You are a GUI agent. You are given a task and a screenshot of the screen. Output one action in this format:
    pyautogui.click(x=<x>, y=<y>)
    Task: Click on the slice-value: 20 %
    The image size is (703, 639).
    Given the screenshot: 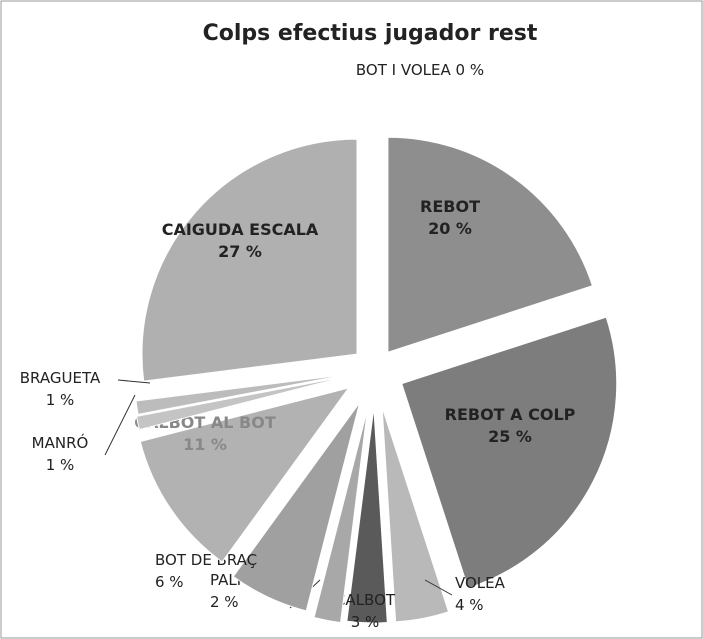 What is the action you would take?
    pyautogui.click(x=450, y=228)
    